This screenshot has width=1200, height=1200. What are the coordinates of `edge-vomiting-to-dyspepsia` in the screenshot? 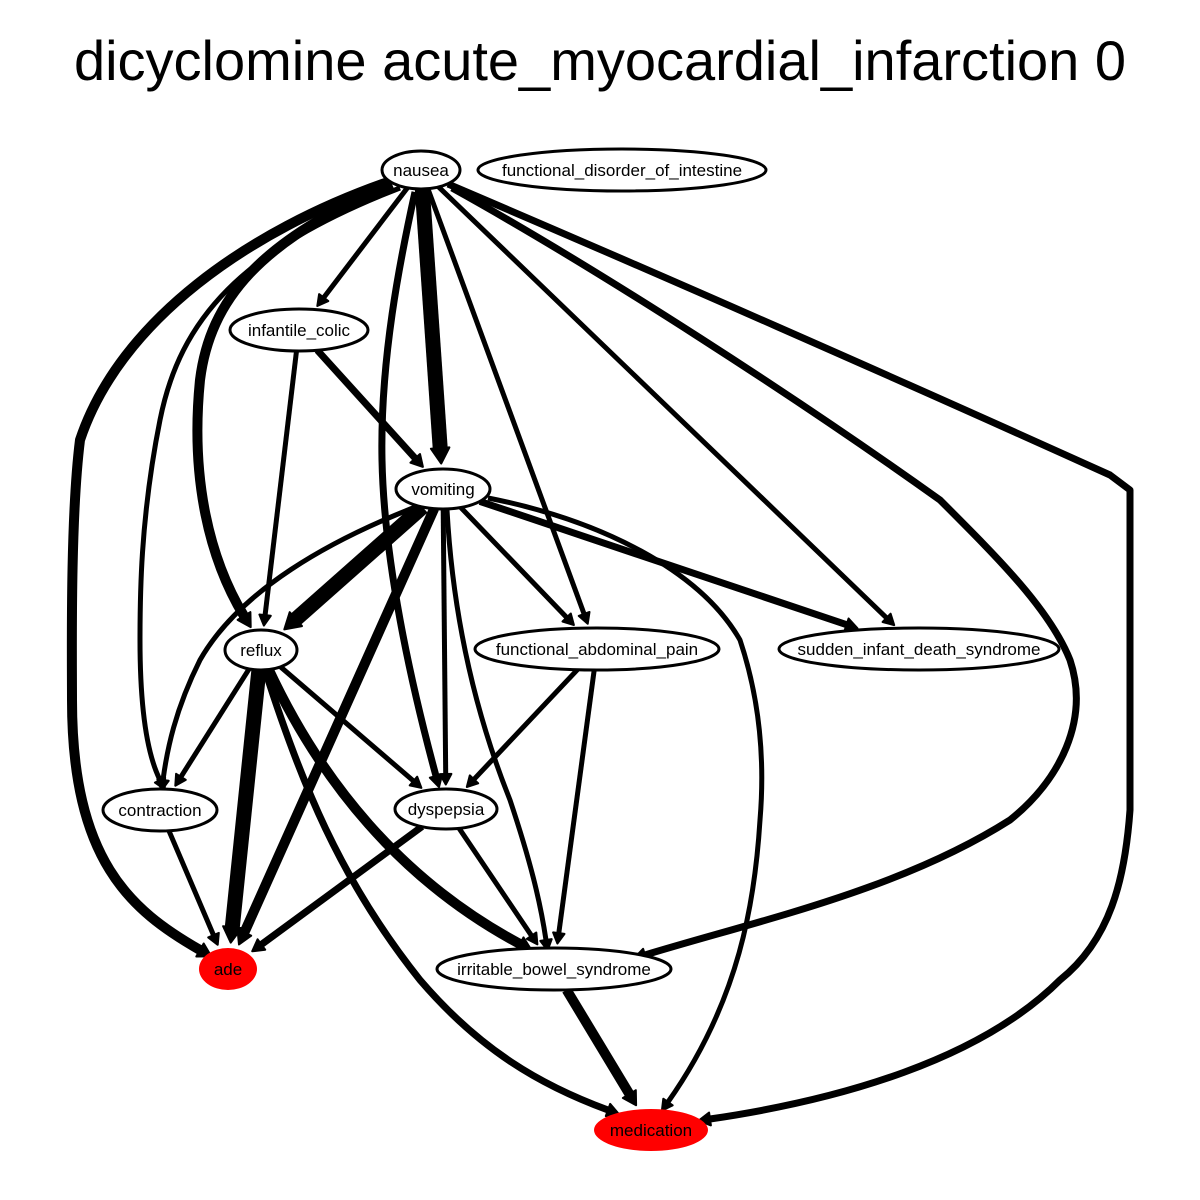 It's located at (445, 647).